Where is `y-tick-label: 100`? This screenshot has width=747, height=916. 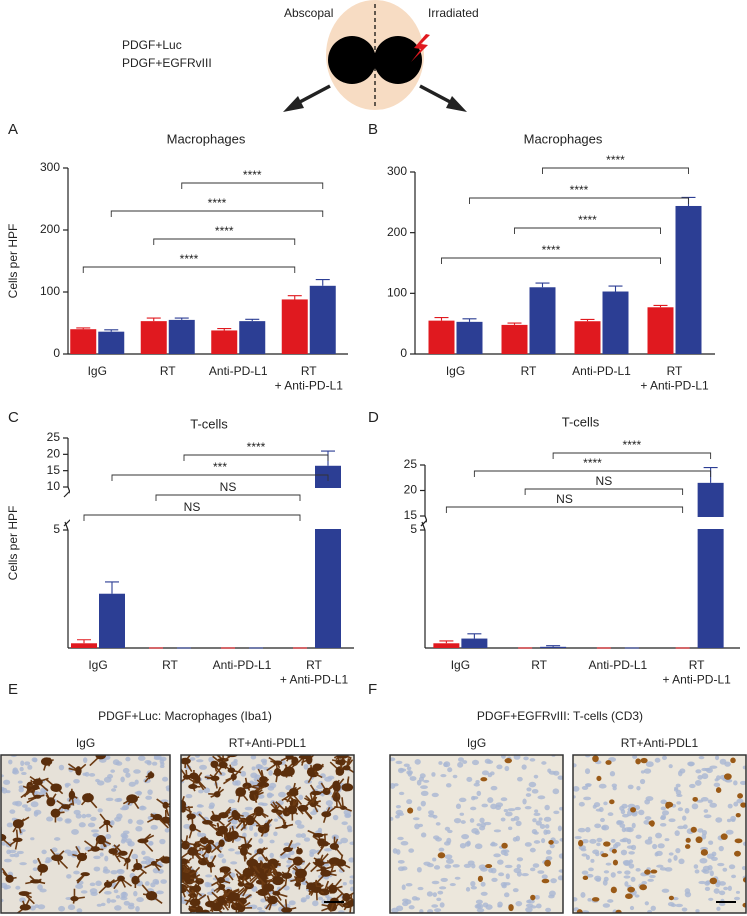
y-tick-label: 100 is located at coordinates (397, 293).